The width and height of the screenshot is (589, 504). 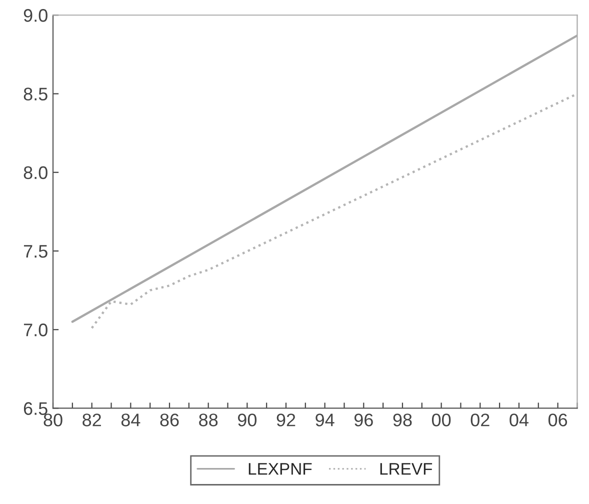 What do you see at coordinates (130, 420) in the screenshot?
I see `x-tick-label: 84` at bounding box center [130, 420].